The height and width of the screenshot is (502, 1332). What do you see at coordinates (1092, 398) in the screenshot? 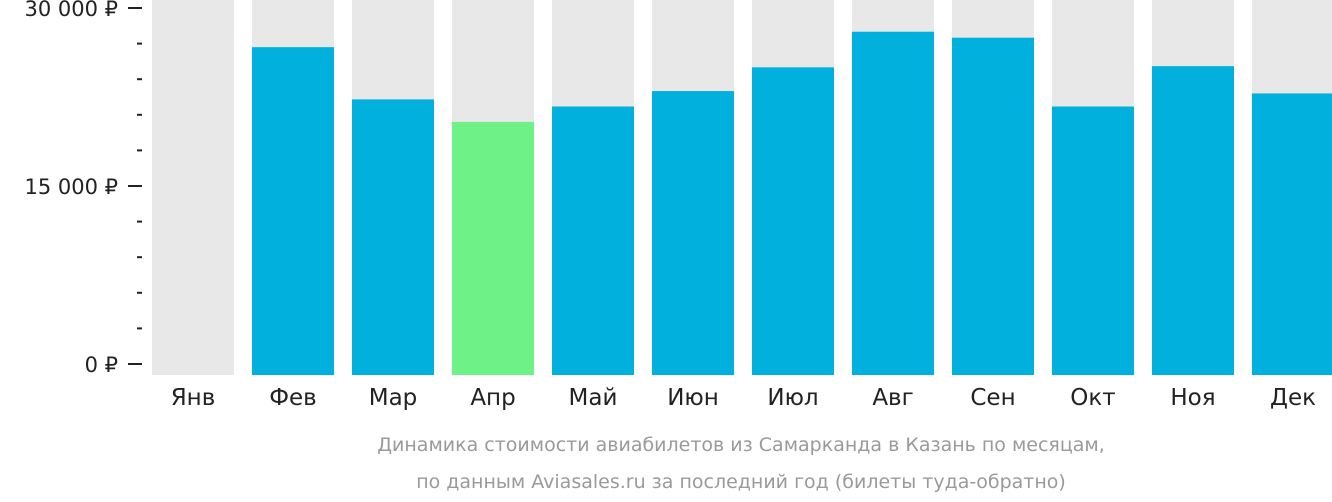
I see `x-tick-label-10: Окт` at bounding box center [1092, 398].